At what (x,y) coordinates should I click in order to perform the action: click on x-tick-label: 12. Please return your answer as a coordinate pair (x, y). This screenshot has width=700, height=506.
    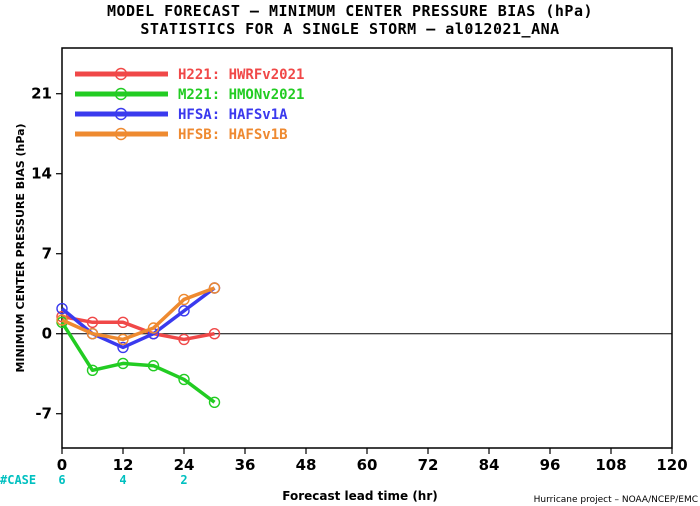
    Looking at the image, I should click on (123, 465).